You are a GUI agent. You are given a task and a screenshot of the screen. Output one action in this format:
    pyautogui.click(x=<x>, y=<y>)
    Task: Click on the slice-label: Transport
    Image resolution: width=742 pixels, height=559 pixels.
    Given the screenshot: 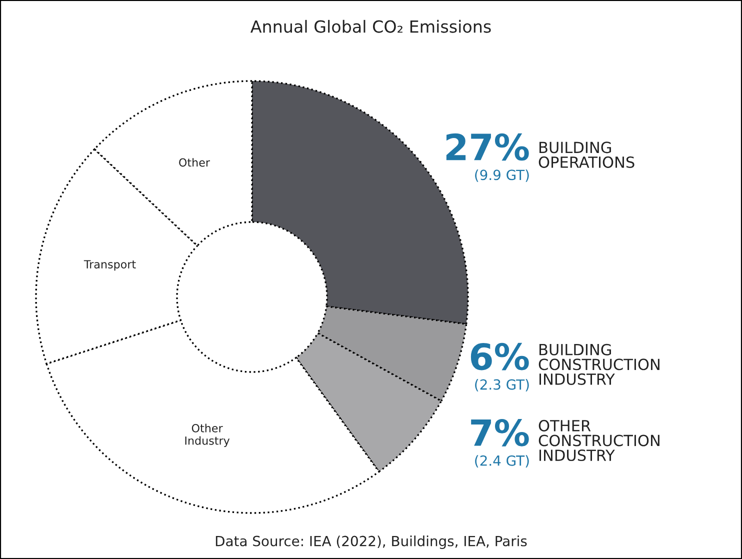 What is the action you would take?
    pyautogui.click(x=110, y=265)
    